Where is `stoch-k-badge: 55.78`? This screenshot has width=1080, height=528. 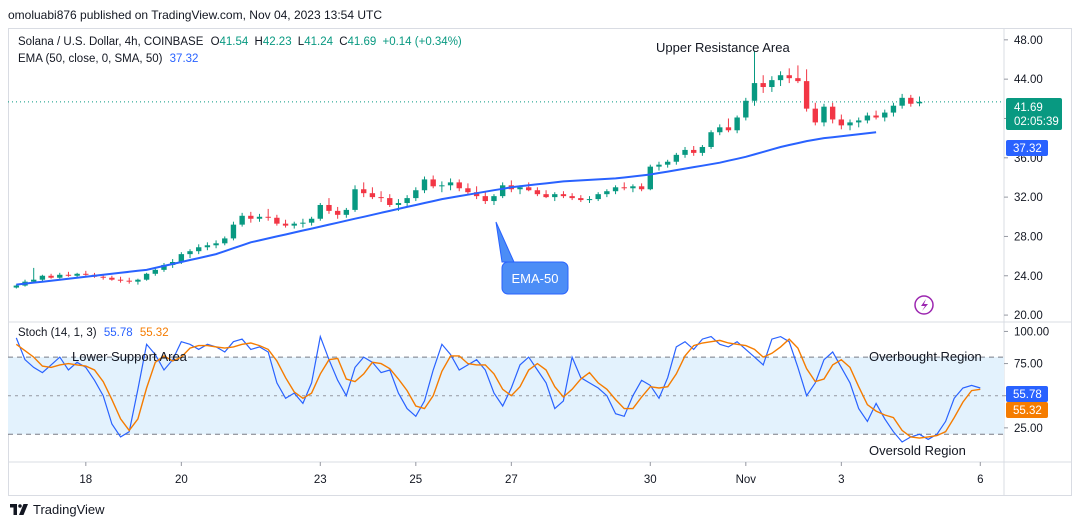
stoch-k-badge: 55.78 is located at coordinates (1027, 394).